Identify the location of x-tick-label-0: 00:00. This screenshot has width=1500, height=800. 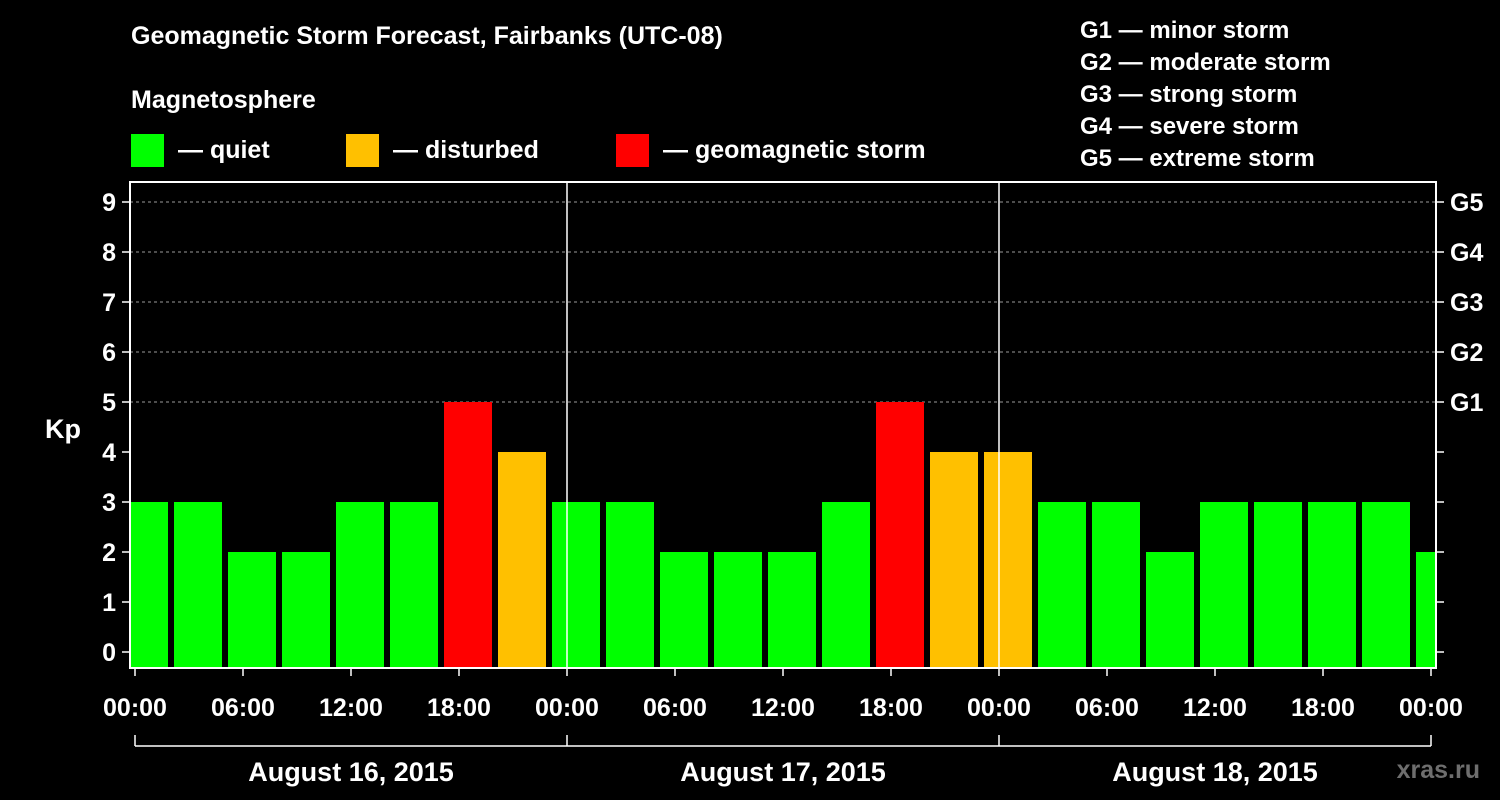
(135, 708).